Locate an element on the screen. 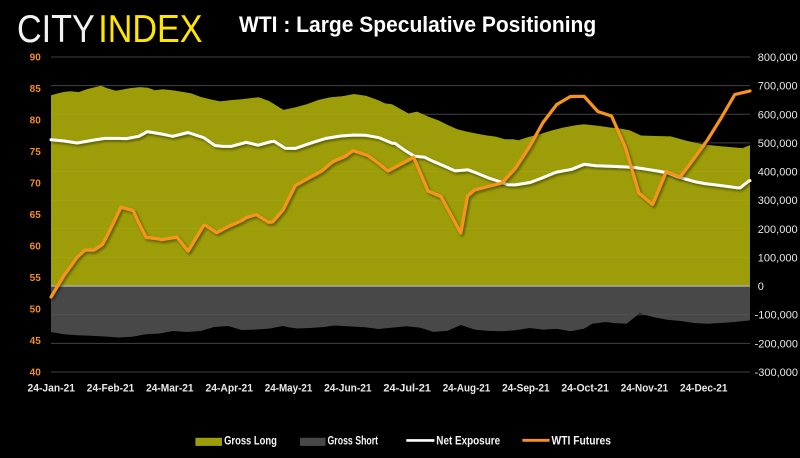  svg-text: -100,000 is located at coordinates (776, 316).